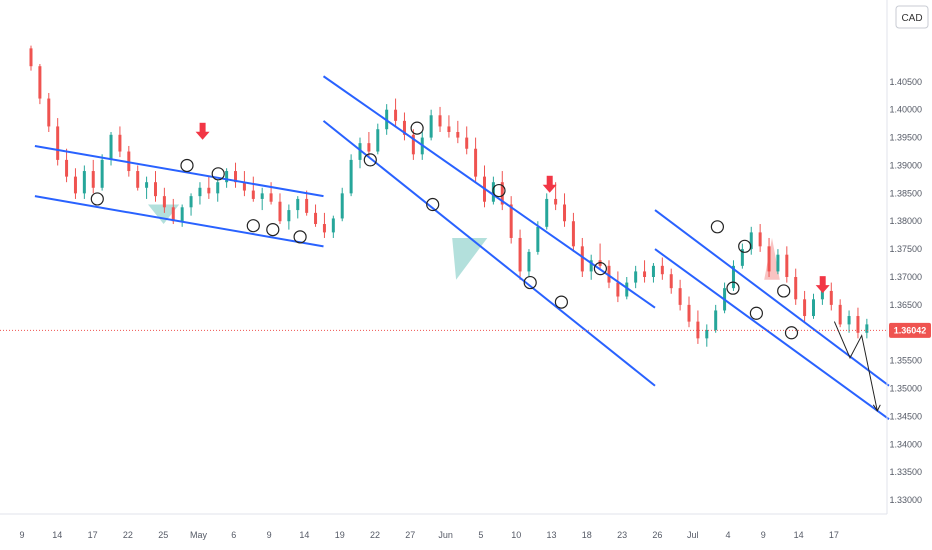 The image size is (932, 550). What do you see at coordinates (912, 17) in the screenshot?
I see `currency-box: CAD` at bounding box center [912, 17].